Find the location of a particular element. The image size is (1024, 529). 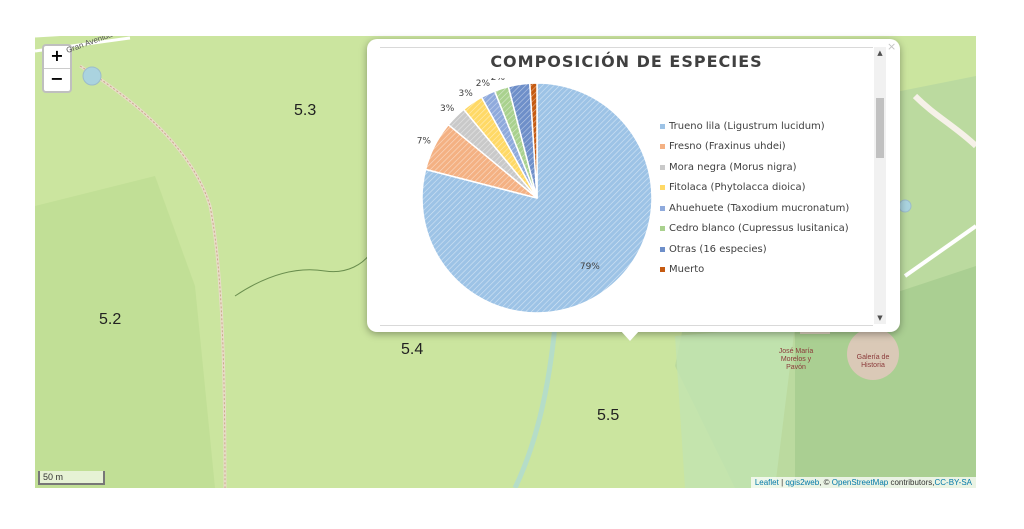

legend-item: Fresno (Fraxinus uhdei) is located at coordinates (754, 147).